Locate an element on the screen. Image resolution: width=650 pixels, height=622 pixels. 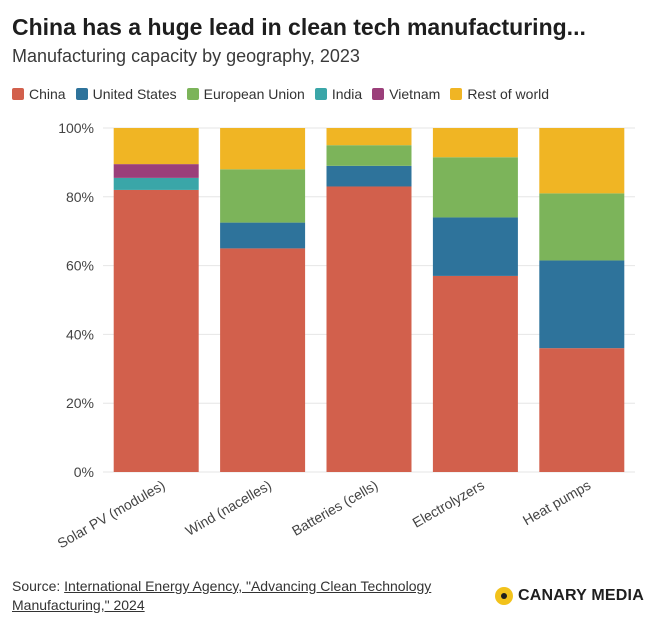
canary-dot-icon is located at coordinates (504, 596).